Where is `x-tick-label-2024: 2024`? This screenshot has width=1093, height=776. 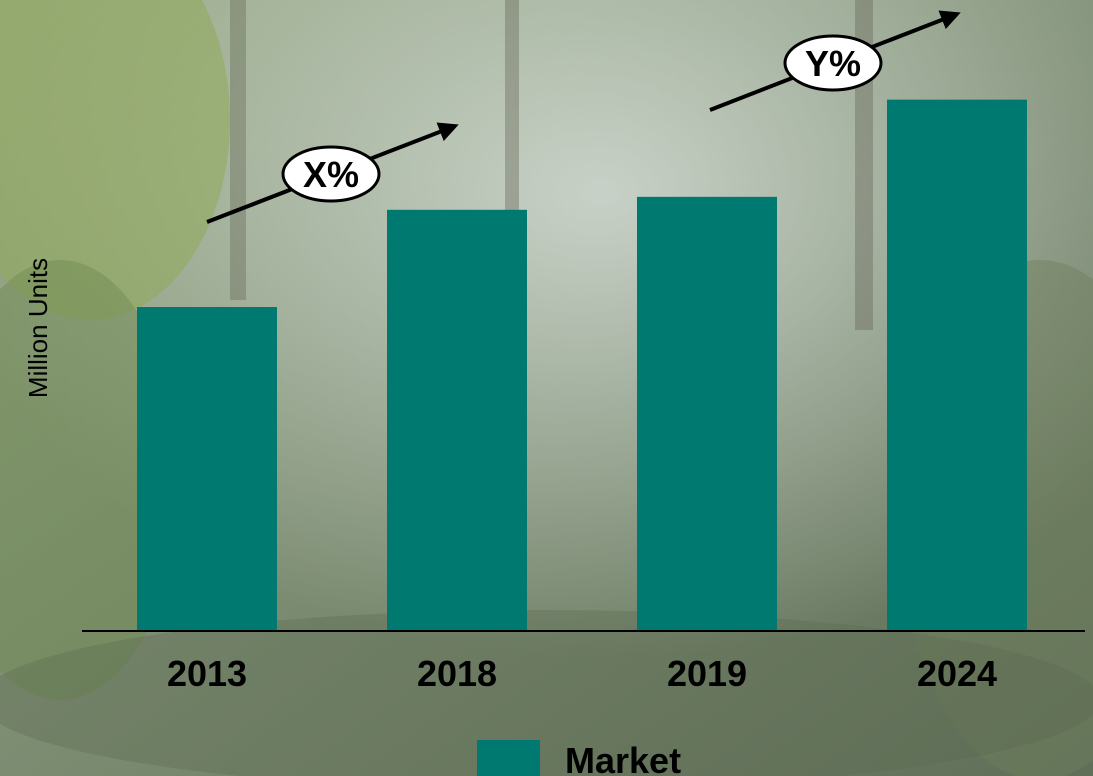 x-tick-label-2024: 2024 is located at coordinates (957, 673).